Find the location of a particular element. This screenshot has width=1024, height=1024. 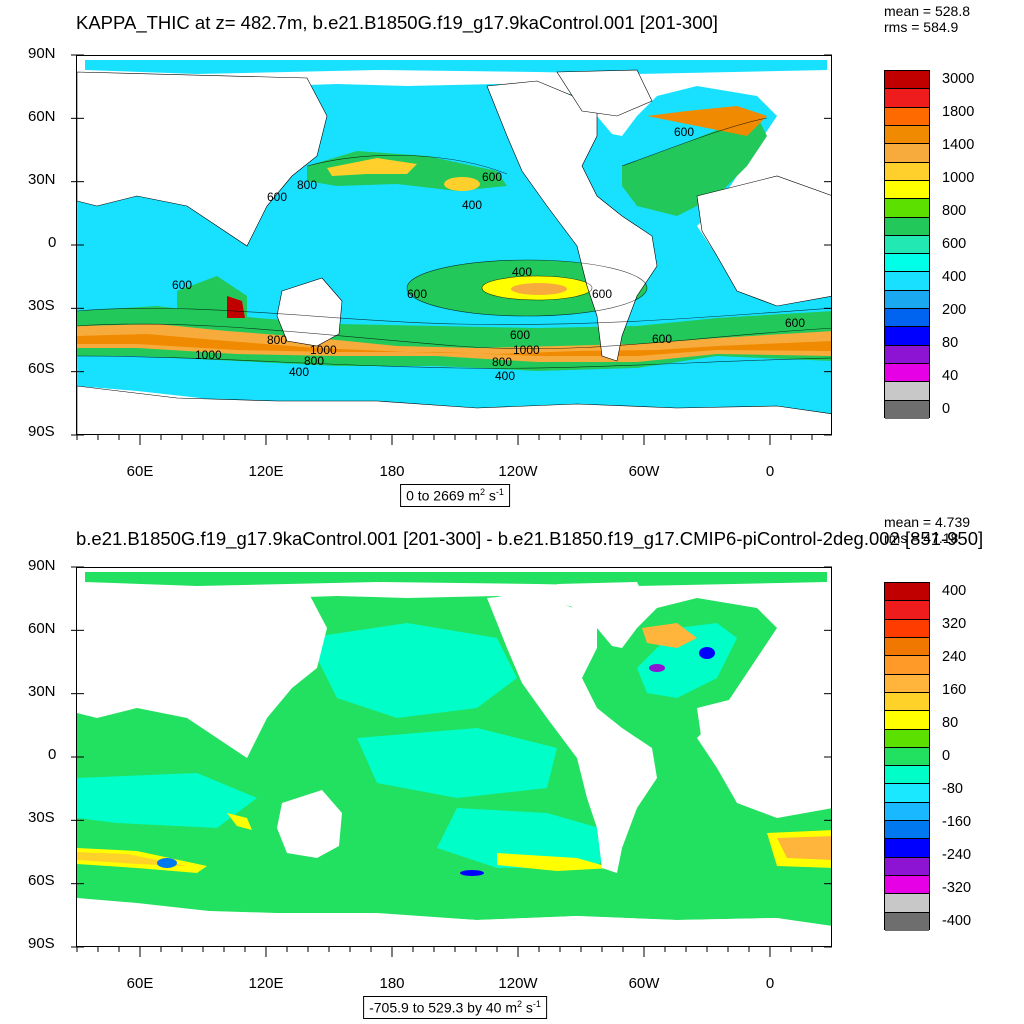

colorbar-label: 3000 is located at coordinates (958, 79).